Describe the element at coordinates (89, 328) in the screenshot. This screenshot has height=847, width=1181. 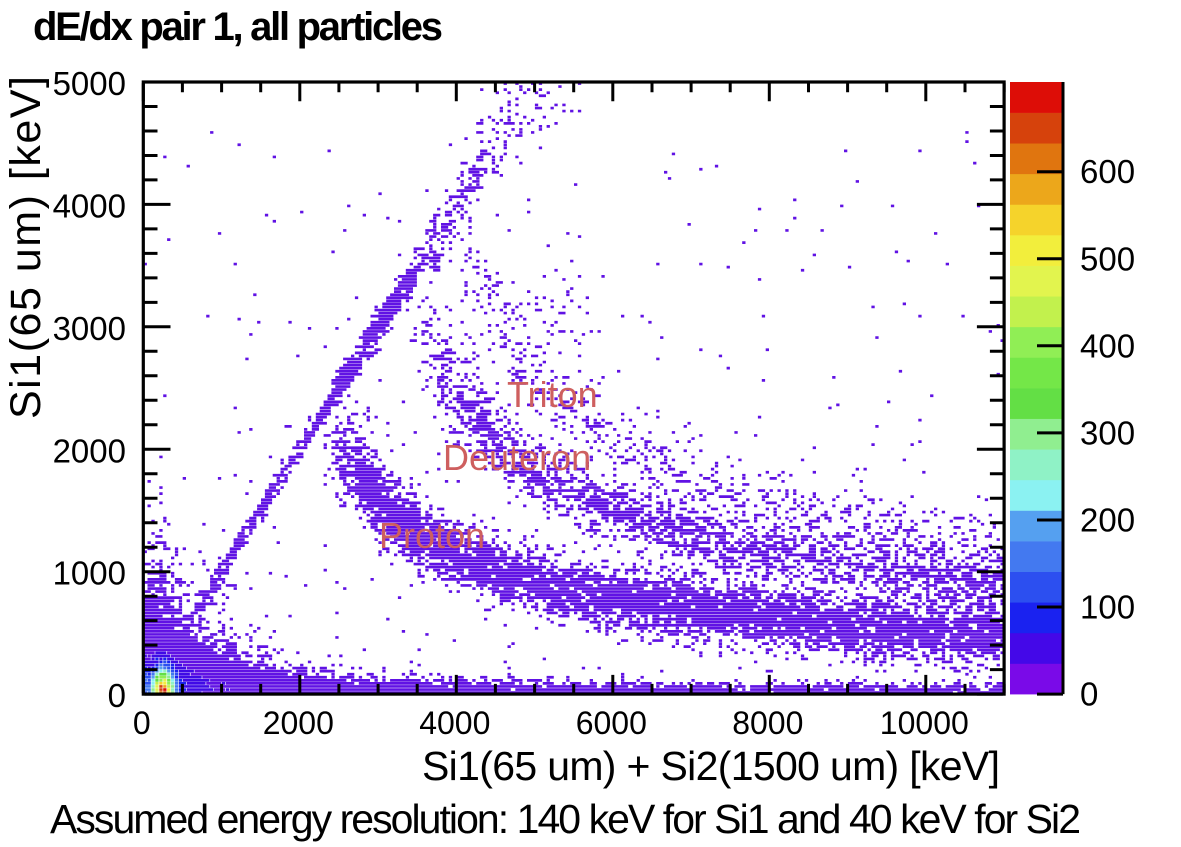
I see `svg-text: 3000` at that location.